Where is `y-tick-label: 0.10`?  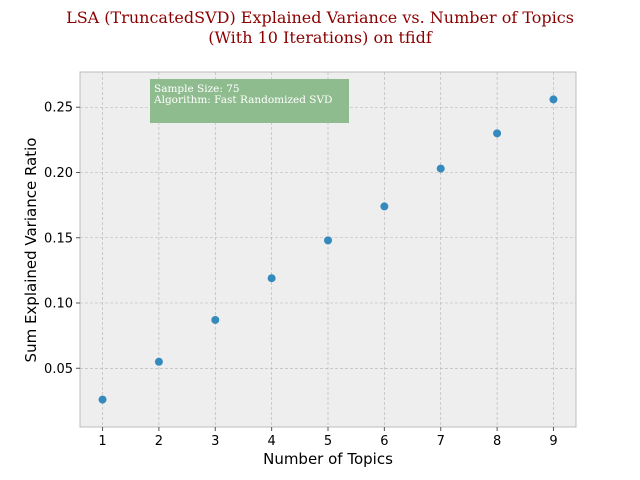
y-tick-label: 0.10 is located at coordinates (58, 304).